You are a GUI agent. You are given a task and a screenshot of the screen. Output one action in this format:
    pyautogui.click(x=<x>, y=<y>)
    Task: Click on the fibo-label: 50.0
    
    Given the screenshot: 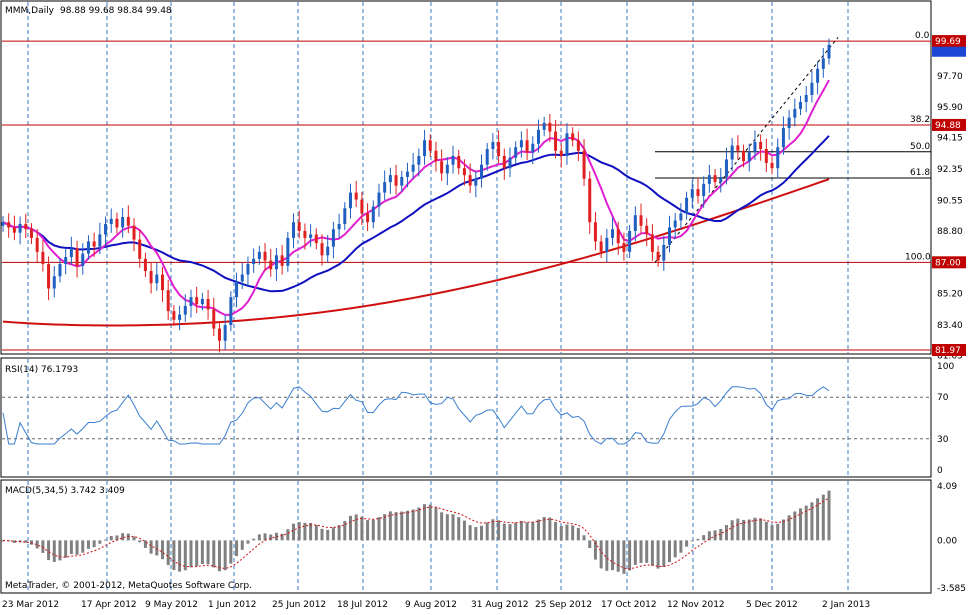 What is the action you would take?
    pyautogui.click(x=920, y=147)
    